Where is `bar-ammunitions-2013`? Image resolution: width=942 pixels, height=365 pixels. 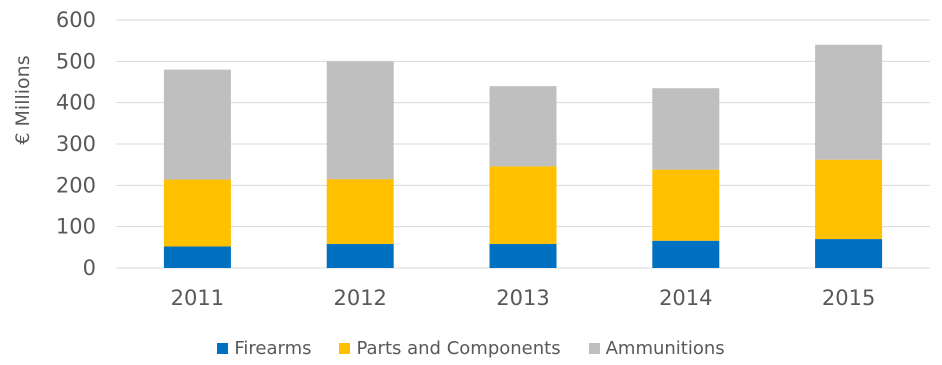
bar-ammunitions-2013 is located at coordinates (523, 126).